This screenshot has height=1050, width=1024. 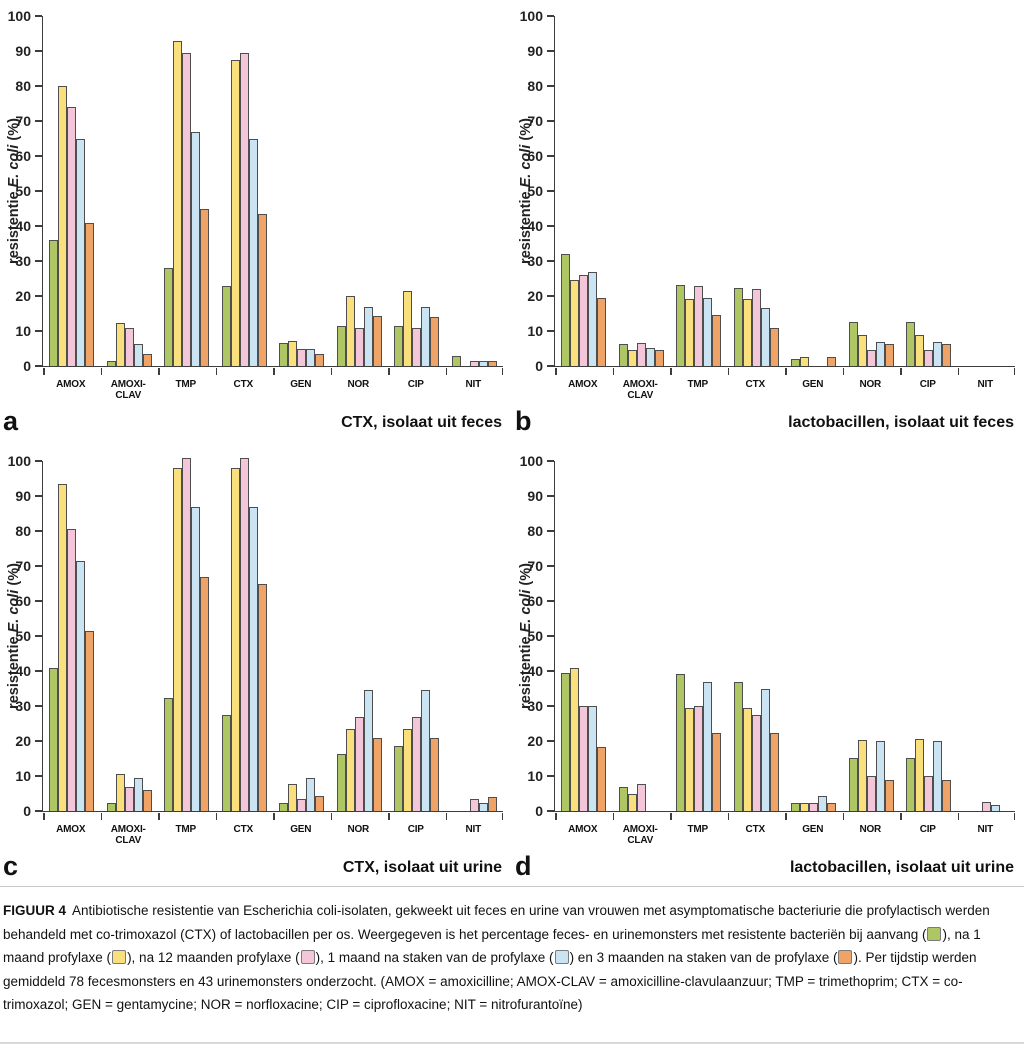 What do you see at coordinates (929, 191) in the screenshot?
I see `bar-group-CIP` at bounding box center [929, 191].